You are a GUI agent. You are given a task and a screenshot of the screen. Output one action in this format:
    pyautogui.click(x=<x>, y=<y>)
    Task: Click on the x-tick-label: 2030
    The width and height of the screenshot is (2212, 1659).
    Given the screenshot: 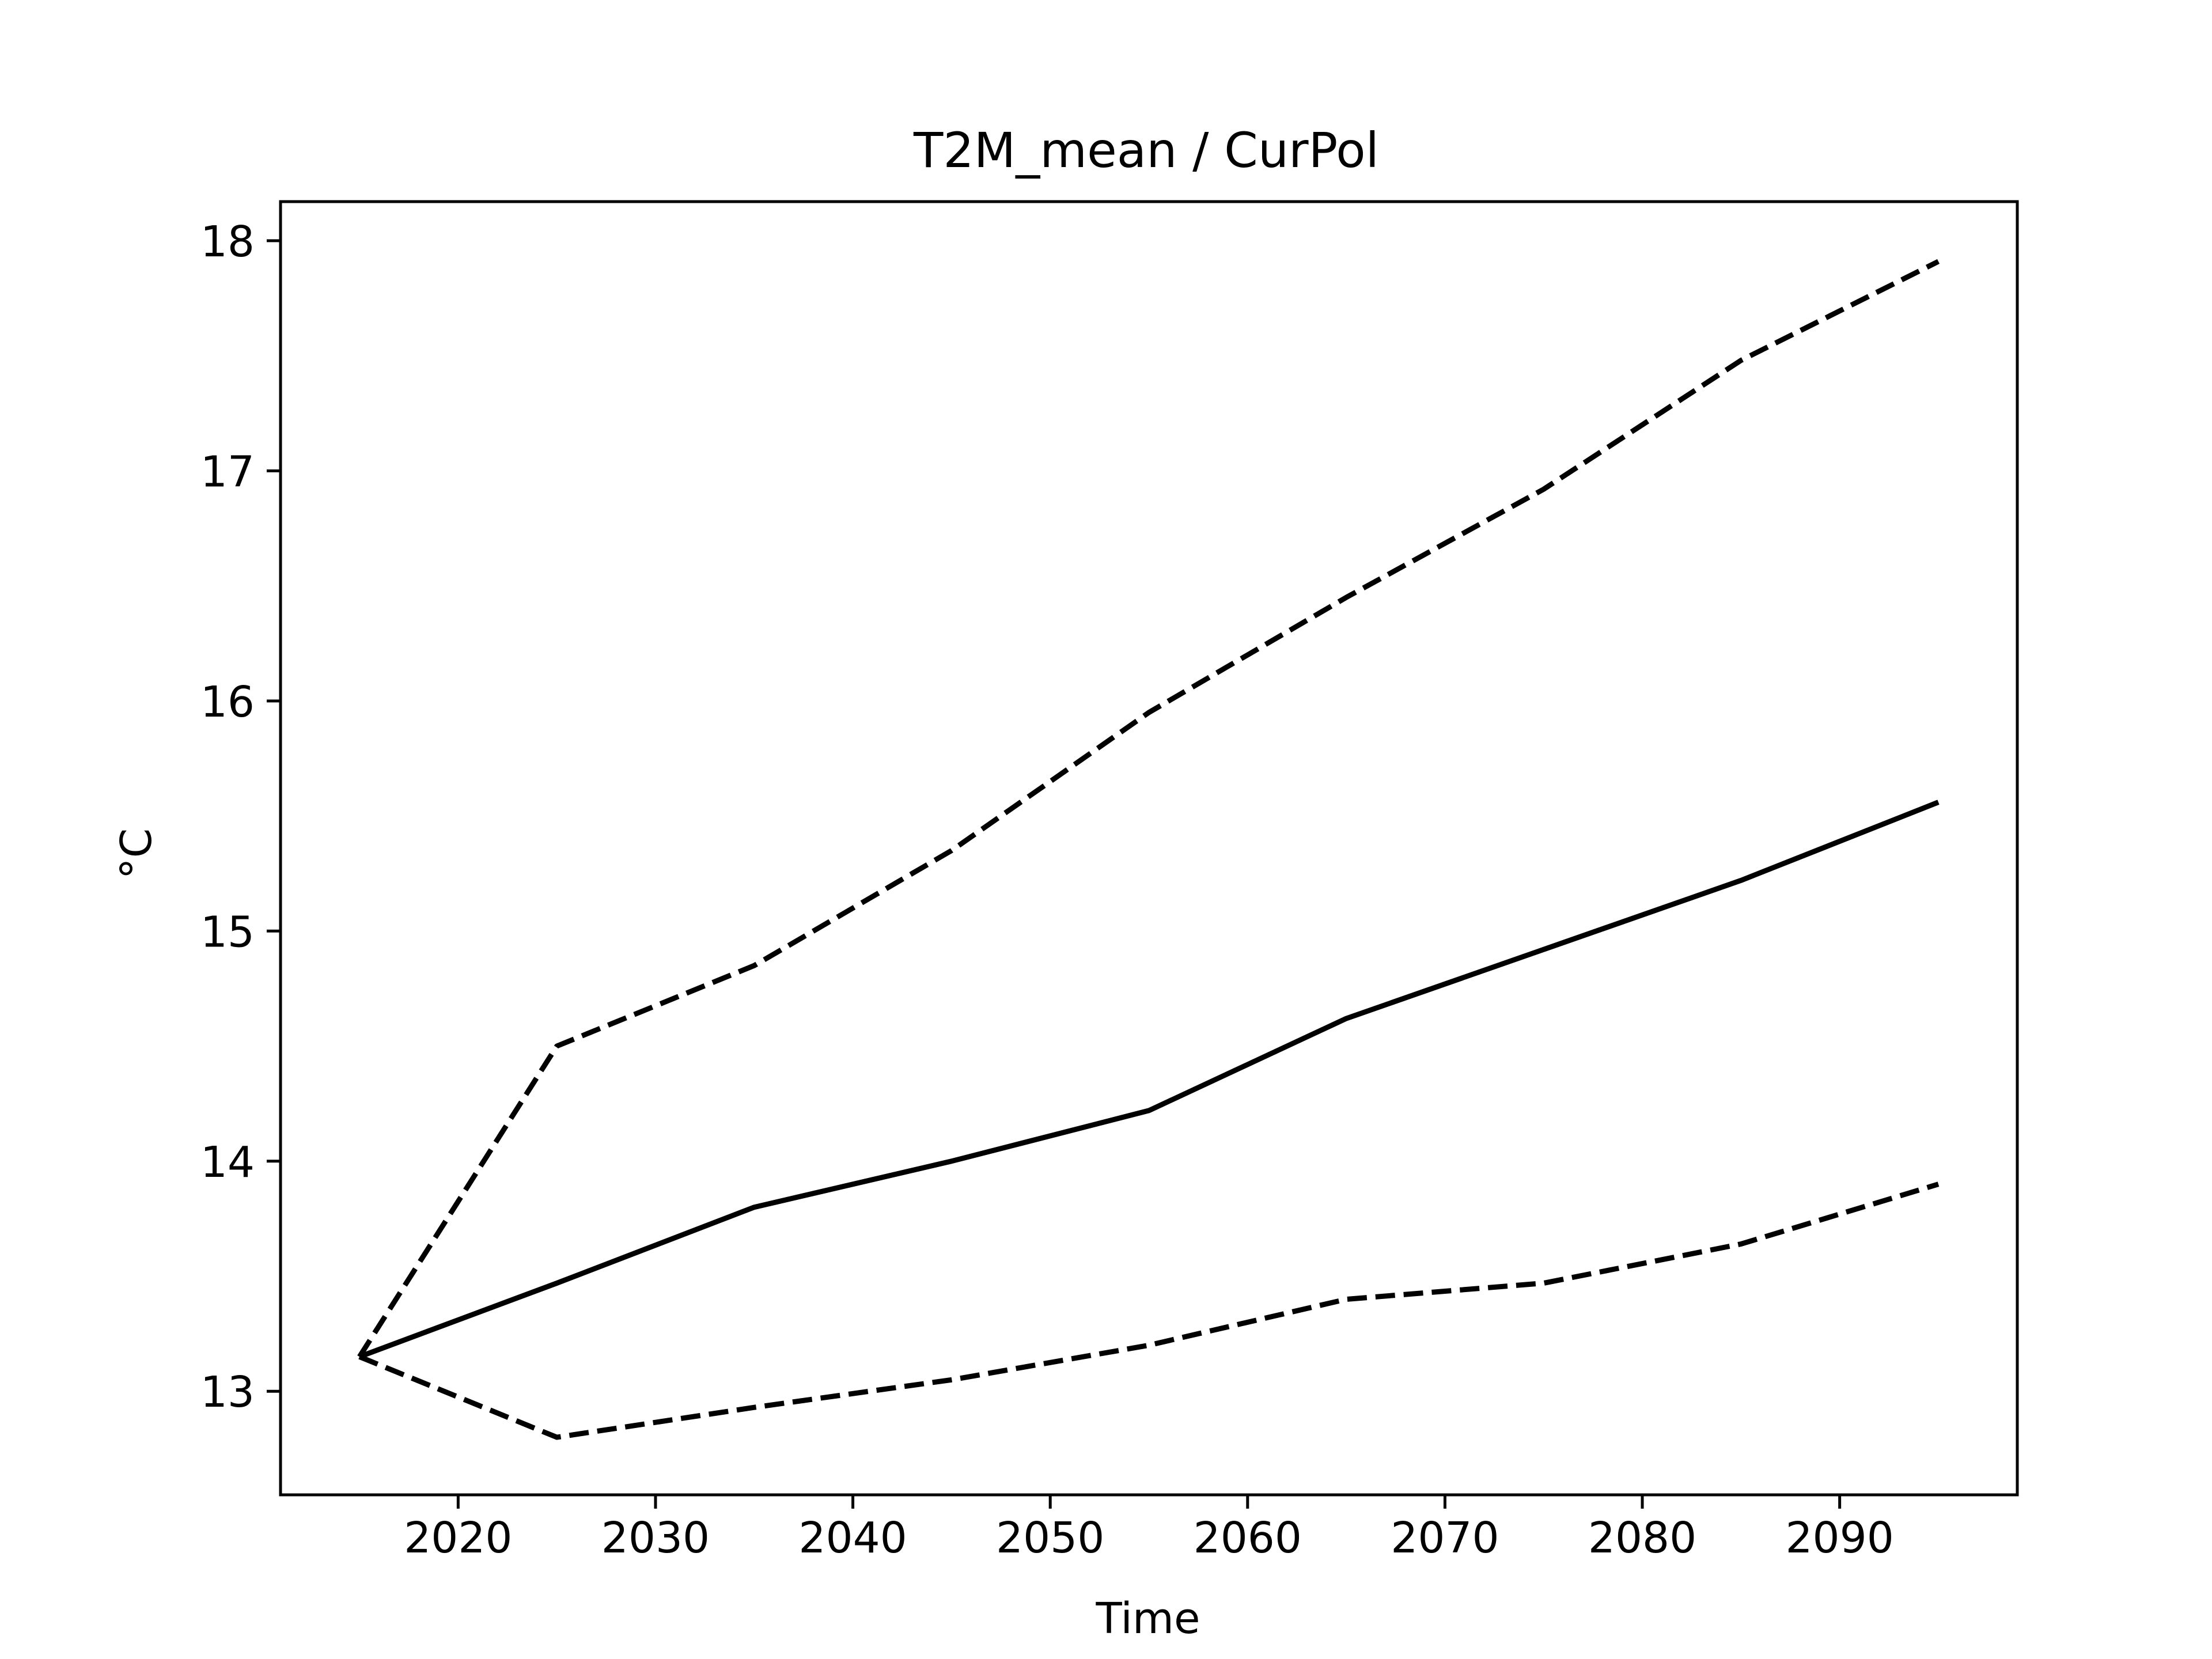 What is the action you would take?
    pyautogui.click(x=655, y=1538)
    